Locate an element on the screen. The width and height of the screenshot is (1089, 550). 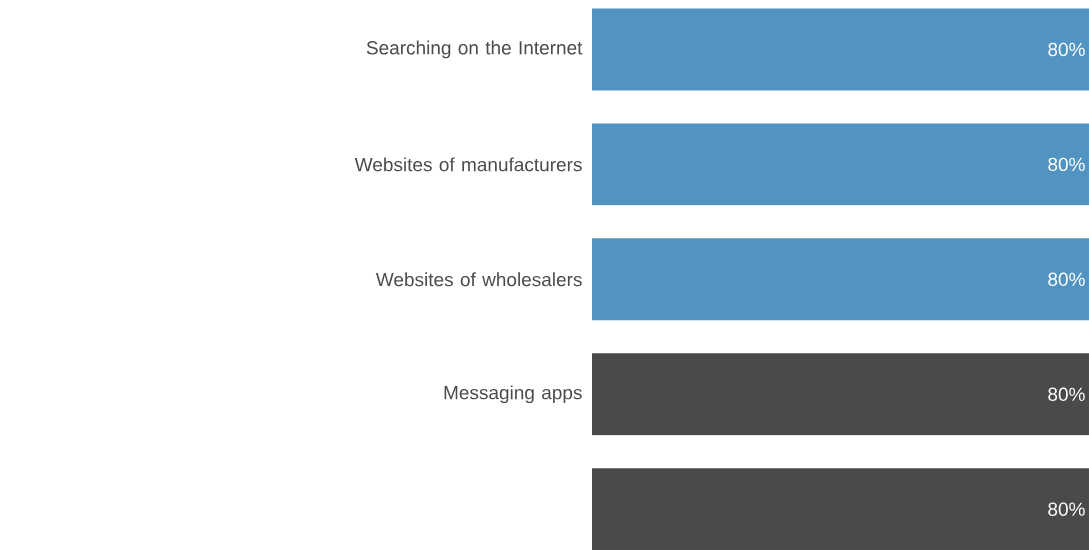
y-tick-label: Messaging apps is located at coordinates (513, 394).